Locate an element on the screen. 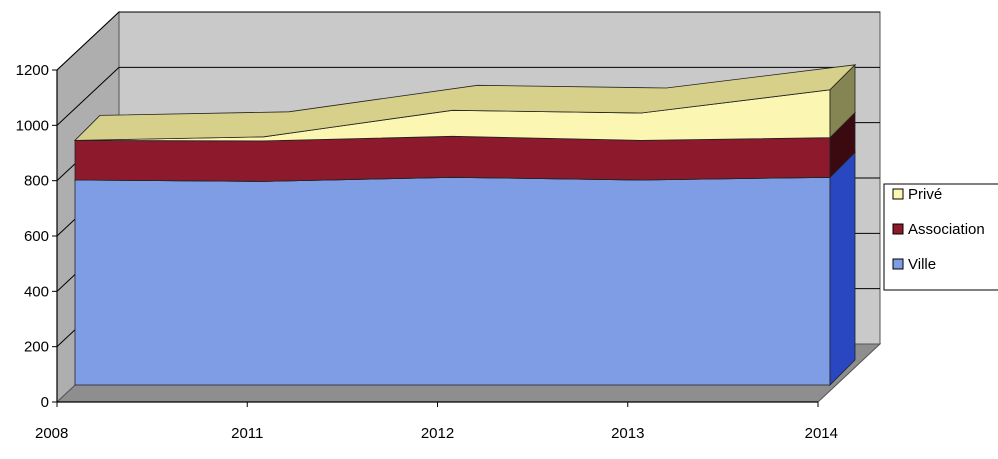 The image size is (998, 459). y-tick-label: 600 is located at coordinates (36, 236).